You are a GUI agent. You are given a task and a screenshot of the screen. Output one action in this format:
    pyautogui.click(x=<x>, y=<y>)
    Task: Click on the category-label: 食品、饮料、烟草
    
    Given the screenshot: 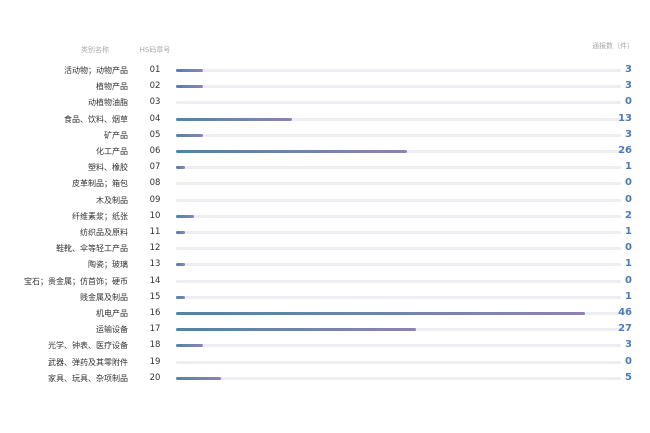 What is the action you would take?
    pyautogui.click(x=96, y=119)
    